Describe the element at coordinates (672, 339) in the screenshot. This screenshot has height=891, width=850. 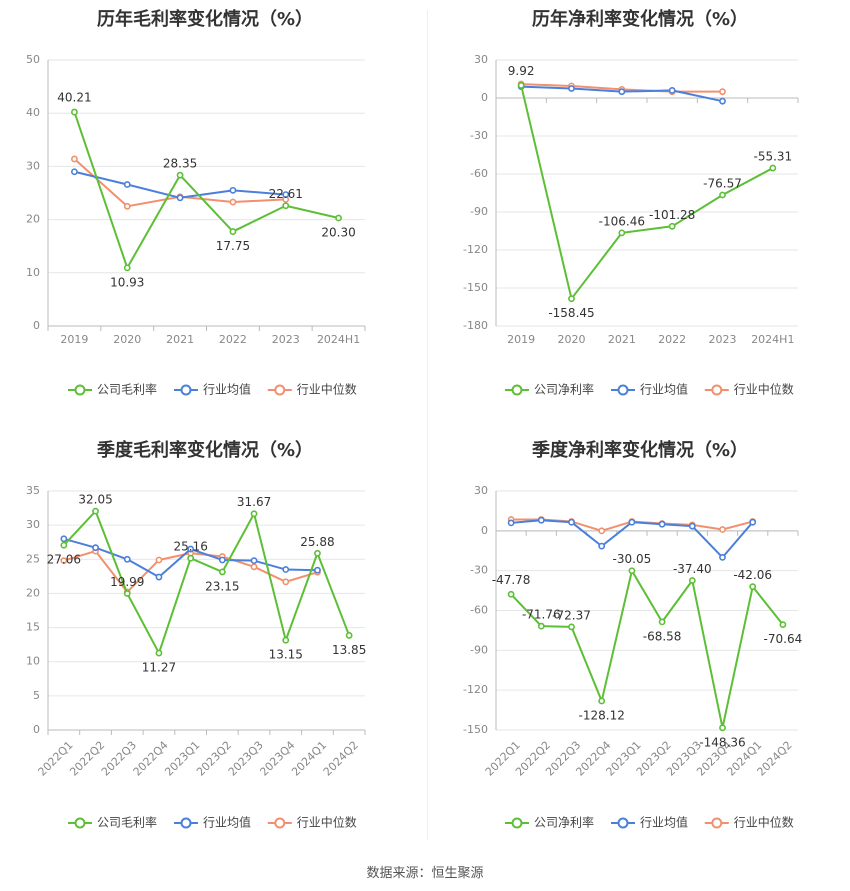
I see `x-tick-label: 2022` at that location.